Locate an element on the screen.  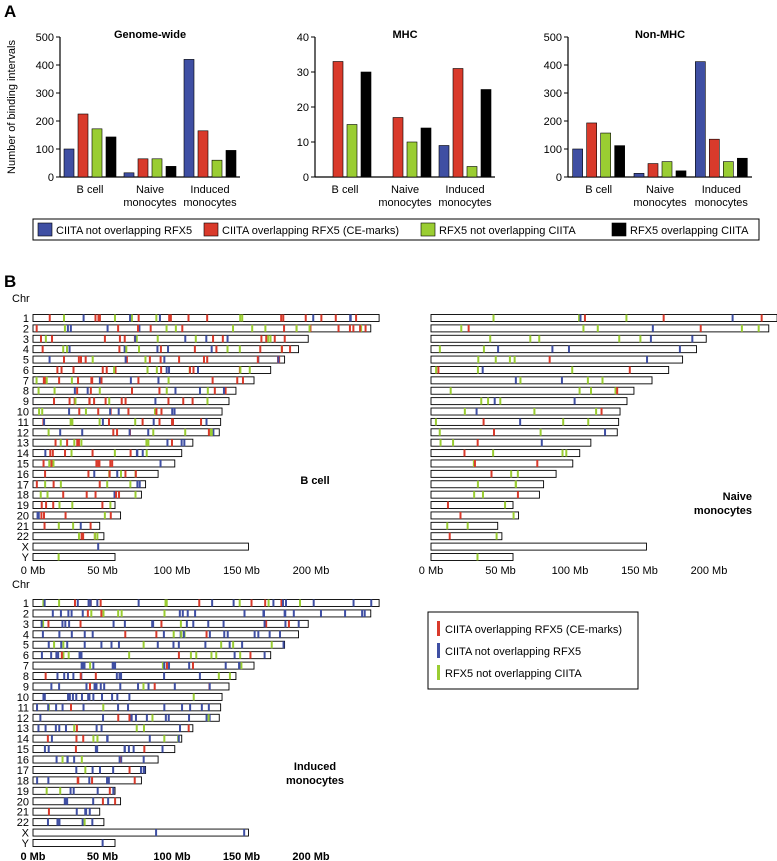
chromosome-label: 3 is located at coordinates (26, 625).